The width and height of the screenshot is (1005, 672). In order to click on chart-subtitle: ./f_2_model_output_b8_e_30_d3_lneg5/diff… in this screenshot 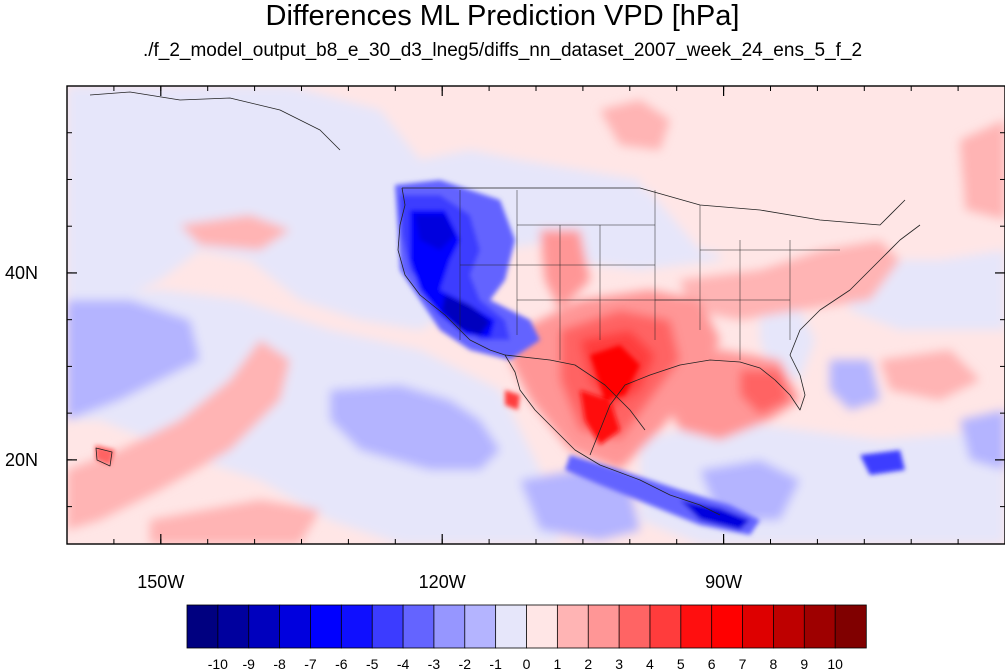, I will do `click(502, 50)`.